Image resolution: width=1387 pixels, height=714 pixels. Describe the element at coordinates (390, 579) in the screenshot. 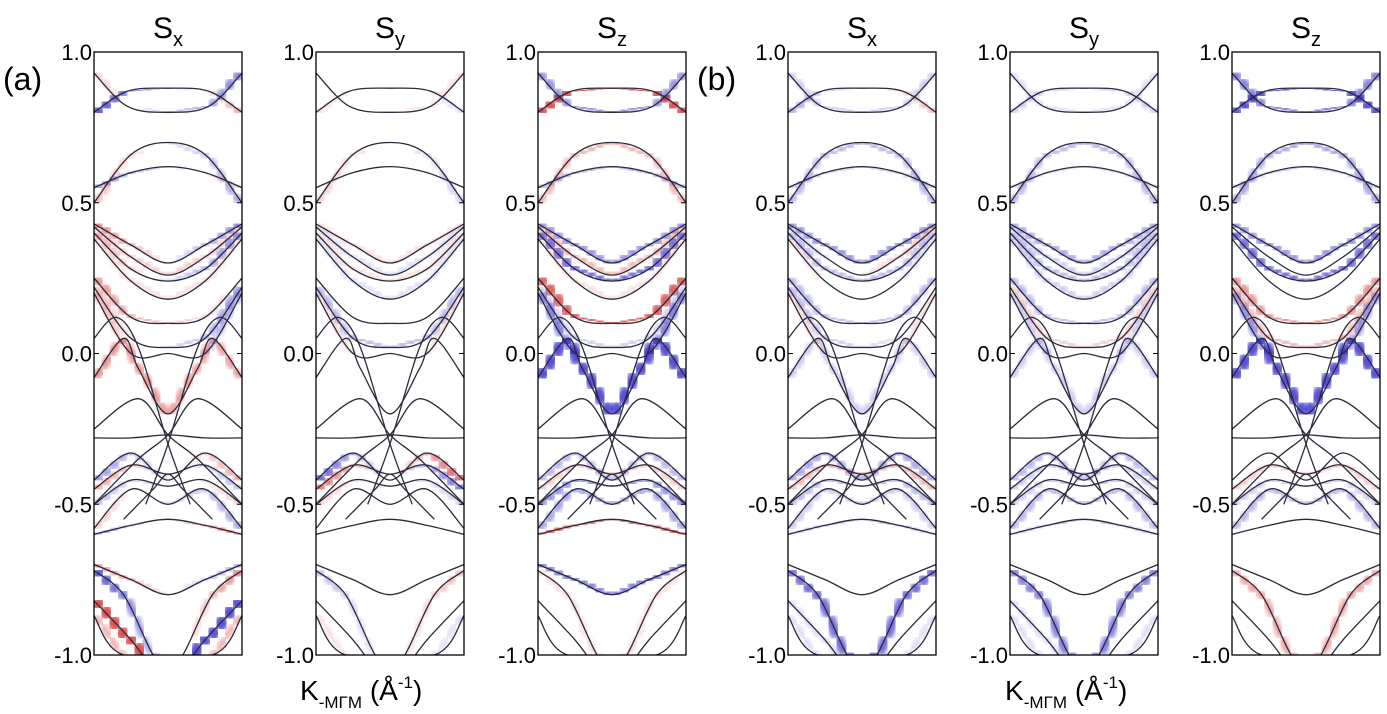

I see `band-v2` at that location.